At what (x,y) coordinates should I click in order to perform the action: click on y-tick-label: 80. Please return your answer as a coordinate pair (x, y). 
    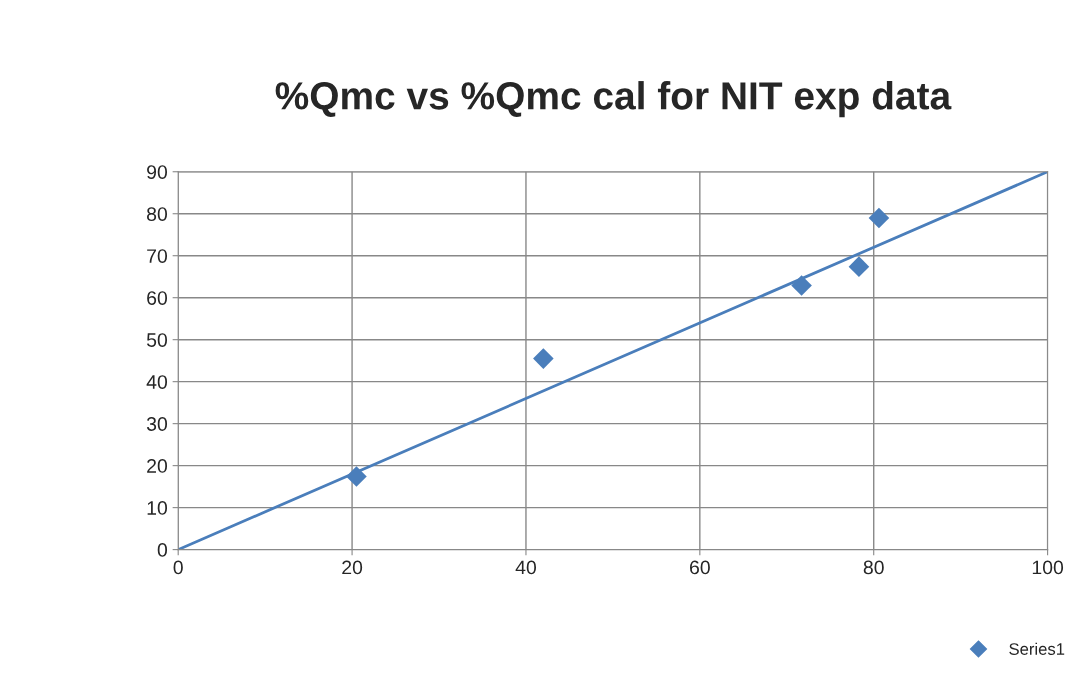
    Looking at the image, I should click on (157, 214).